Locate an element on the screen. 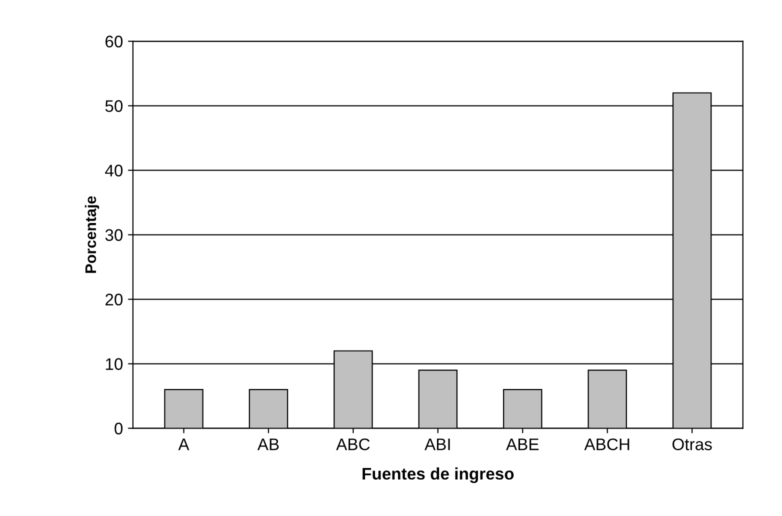 Image resolution: width=782 pixels, height=516 pixels. x-axis-title: Fuentes de ingreso is located at coordinates (438, 475).